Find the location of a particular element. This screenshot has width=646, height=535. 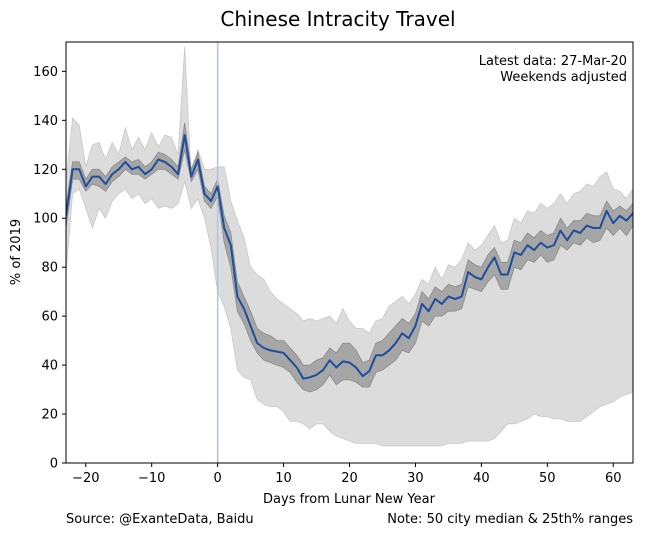

y-axis-ticks: 0 20 40 60 80 100 120 140 160 is located at coordinates (49, 268).